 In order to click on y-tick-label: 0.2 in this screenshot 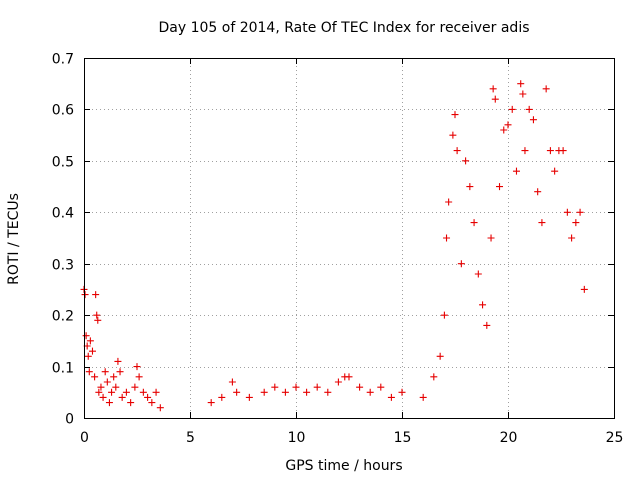, I will do `click(63, 317)`.